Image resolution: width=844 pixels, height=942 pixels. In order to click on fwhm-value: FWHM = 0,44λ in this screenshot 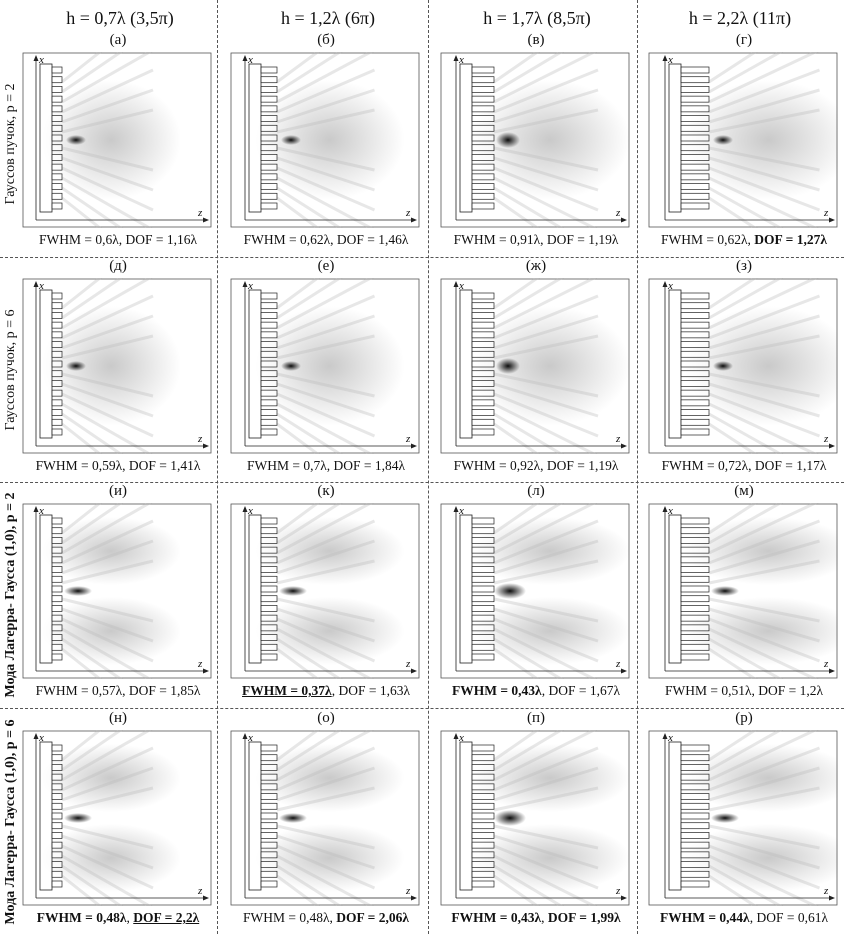, I will do `click(705, 917)`.